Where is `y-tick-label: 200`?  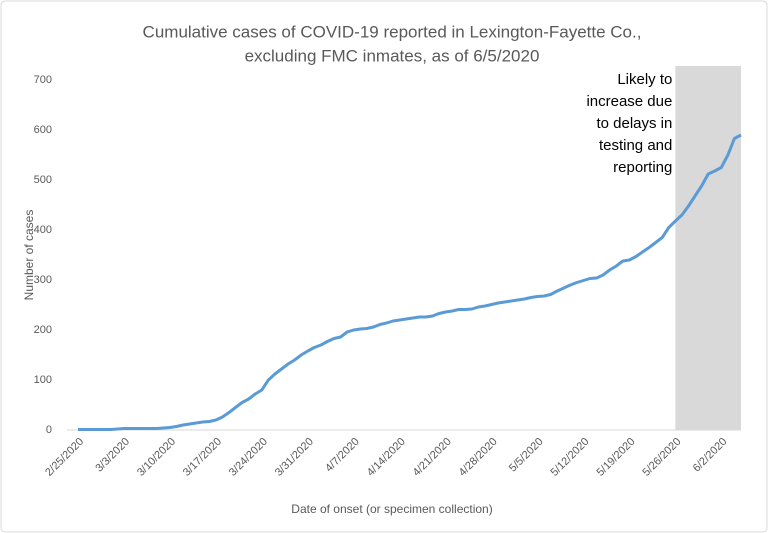 y-tick-label: 200 is located at coordinates (43, 330).